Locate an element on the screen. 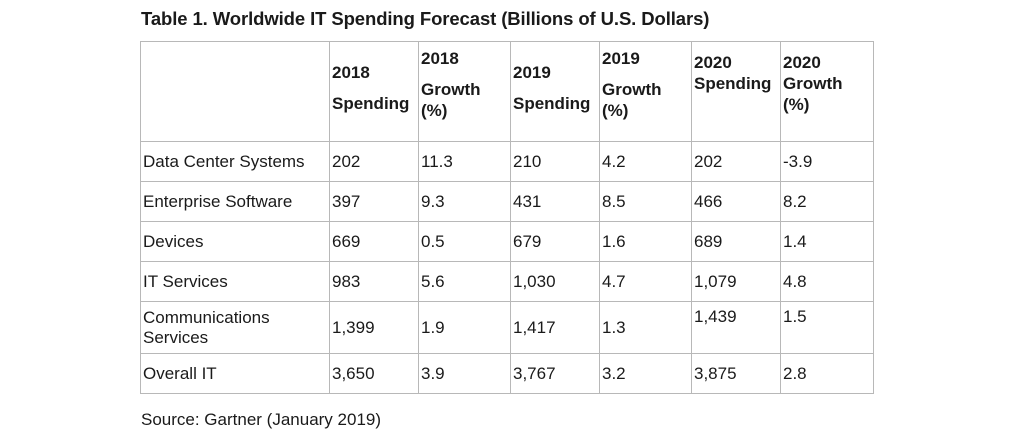 The width and height of the screenshot is (1024, 444). cell-2018-spending: 202 is located at coordinates (374, 161).